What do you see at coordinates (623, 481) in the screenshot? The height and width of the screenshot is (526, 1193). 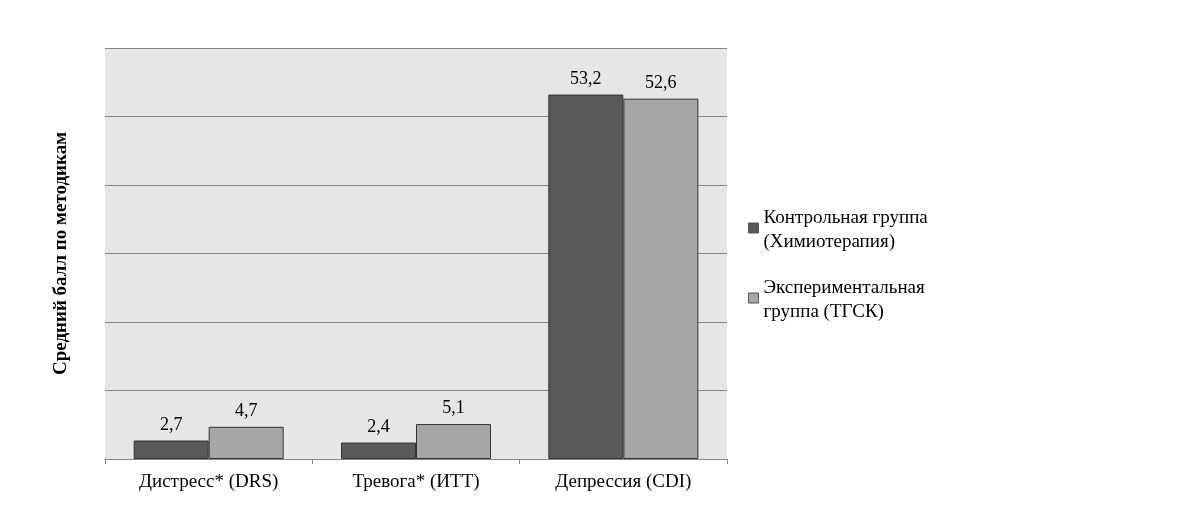 I see `x-tick-label: Депрессия (CDI)` at bounding box center [623, 481].